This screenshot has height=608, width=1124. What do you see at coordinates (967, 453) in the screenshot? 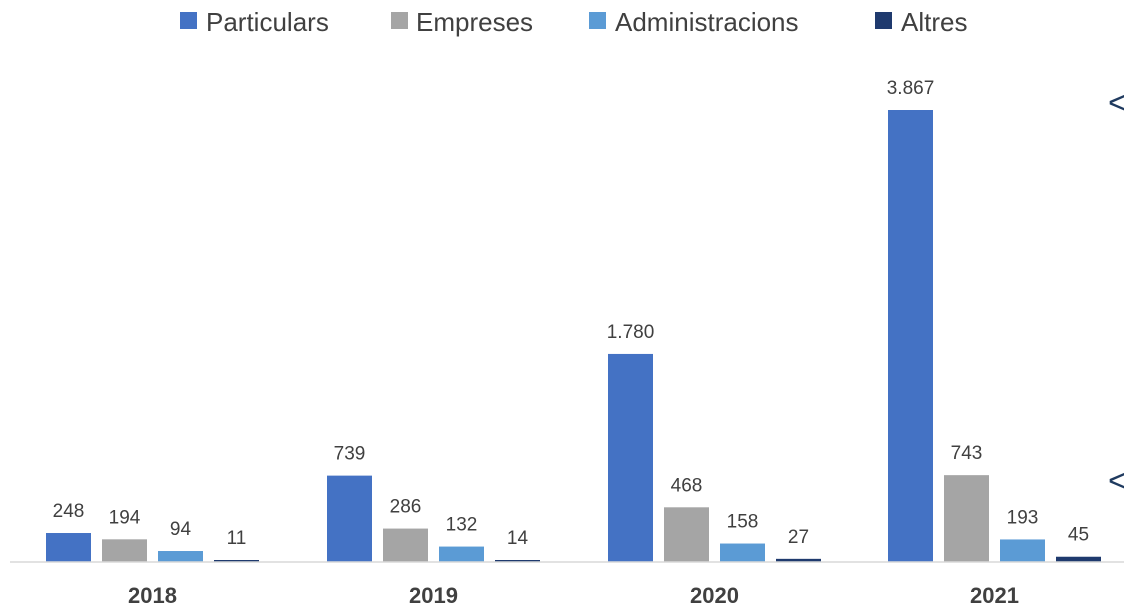
I see `data-label-empreses-2021: 743` at bounding box center [967, 453].